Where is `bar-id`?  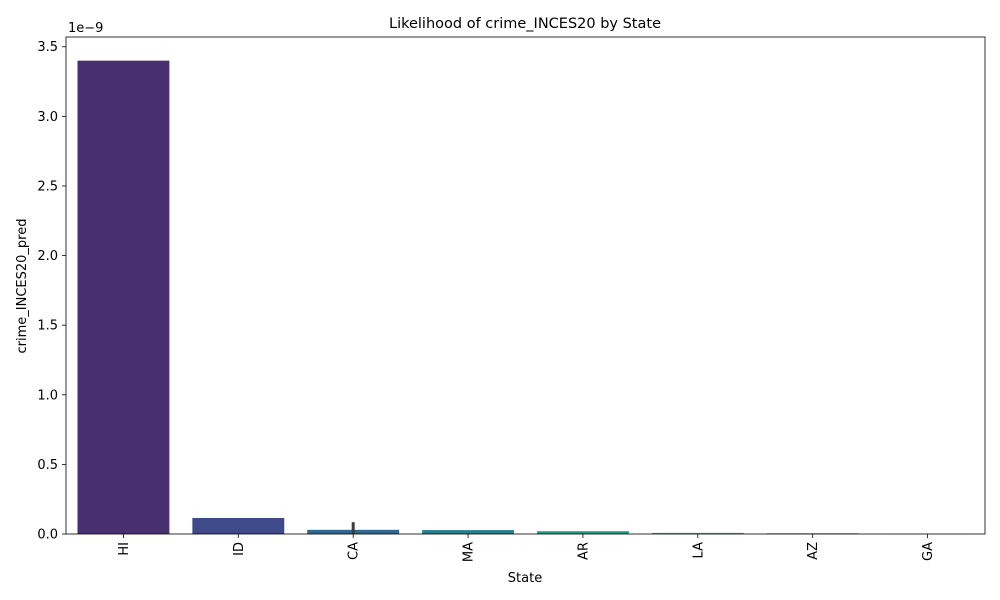
bar-id is located at coordinates (238, 525).